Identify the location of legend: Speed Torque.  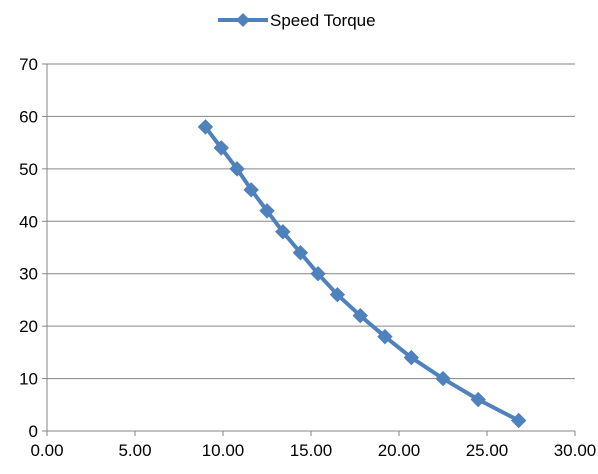
(297, 20).